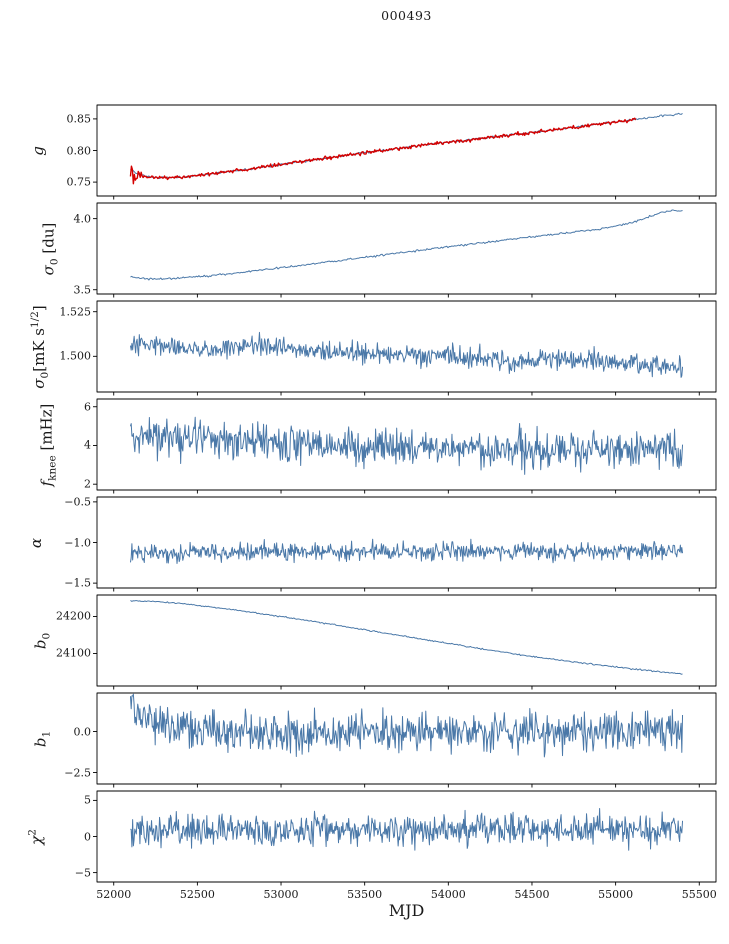 The height and width of the screenshot is (944, 729). Describe the element at coordinates (77, 773) in the screenshot. I see `y-tick-label: −2.5` at that location.